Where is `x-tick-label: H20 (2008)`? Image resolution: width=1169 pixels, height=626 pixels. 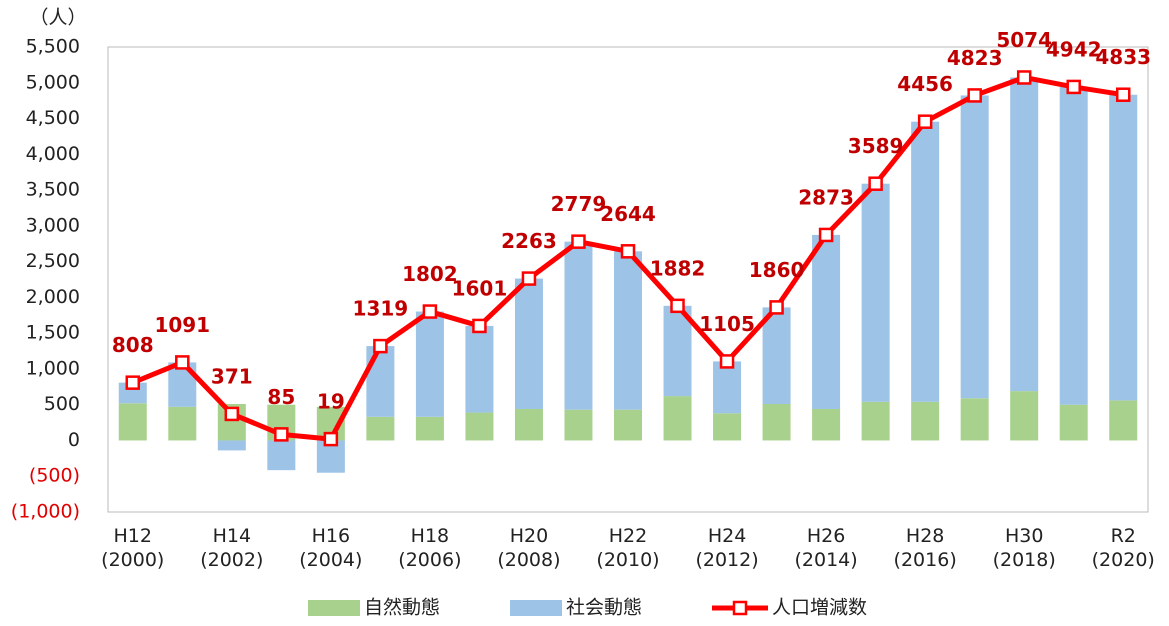 x-tick-label: H20 (2008) is located at coordinates (529, 548).